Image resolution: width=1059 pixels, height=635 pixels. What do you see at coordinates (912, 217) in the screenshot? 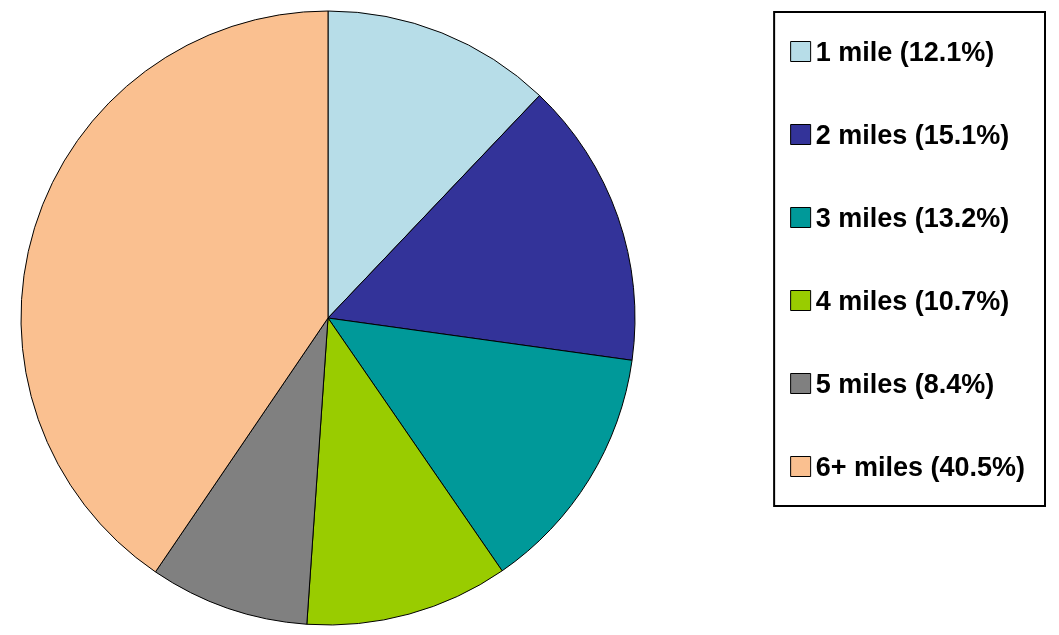
I see `legend-label: 3 miles (13.2%)` at bounding box center [912, 217].